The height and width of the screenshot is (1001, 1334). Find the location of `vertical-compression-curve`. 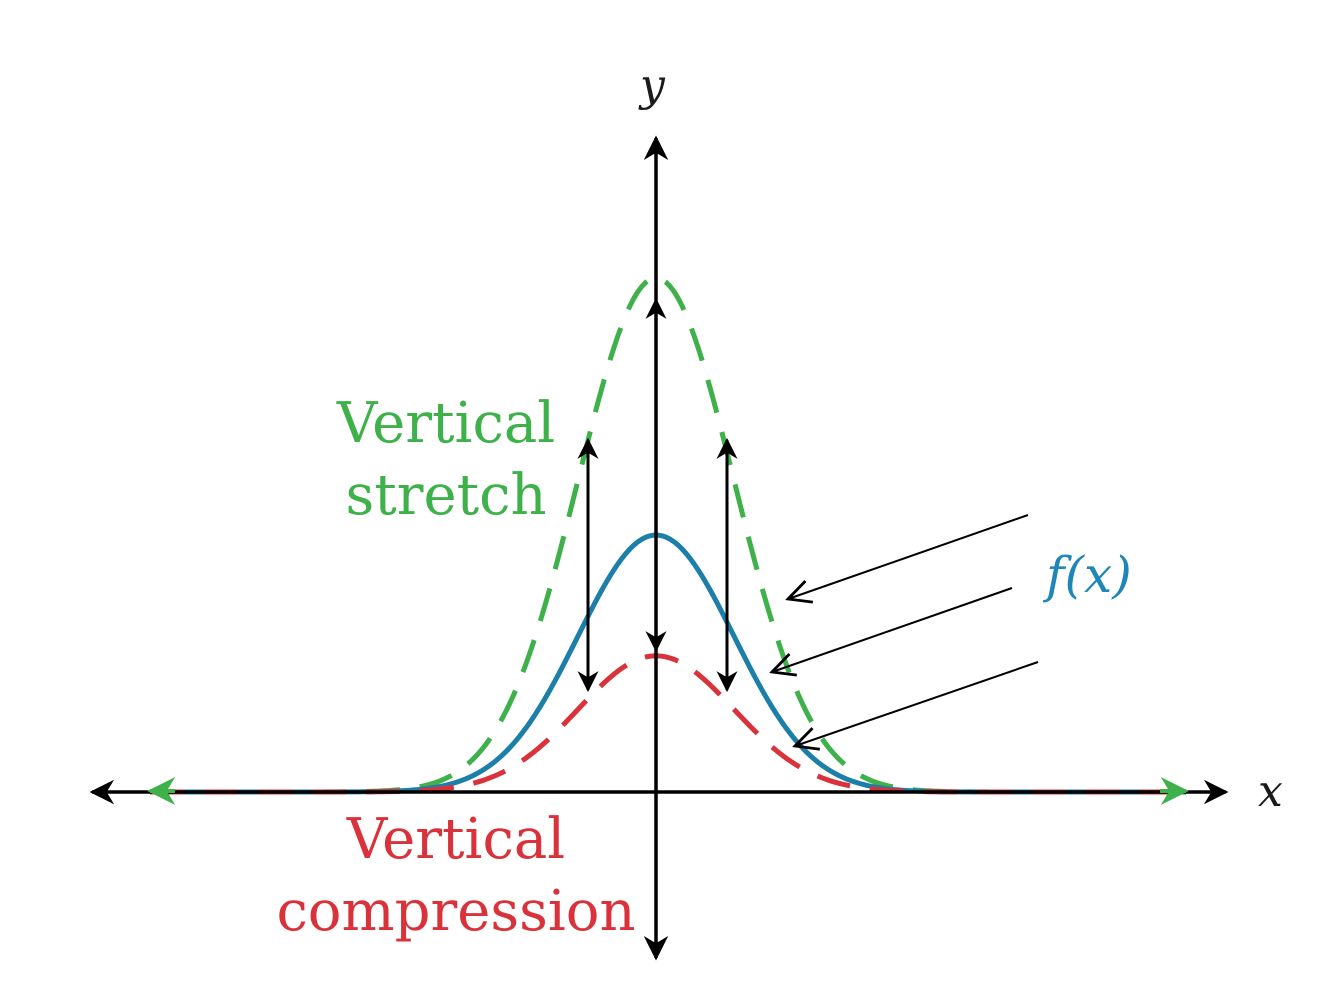

vertical-compression-curve is located at coordinates (668, 724).